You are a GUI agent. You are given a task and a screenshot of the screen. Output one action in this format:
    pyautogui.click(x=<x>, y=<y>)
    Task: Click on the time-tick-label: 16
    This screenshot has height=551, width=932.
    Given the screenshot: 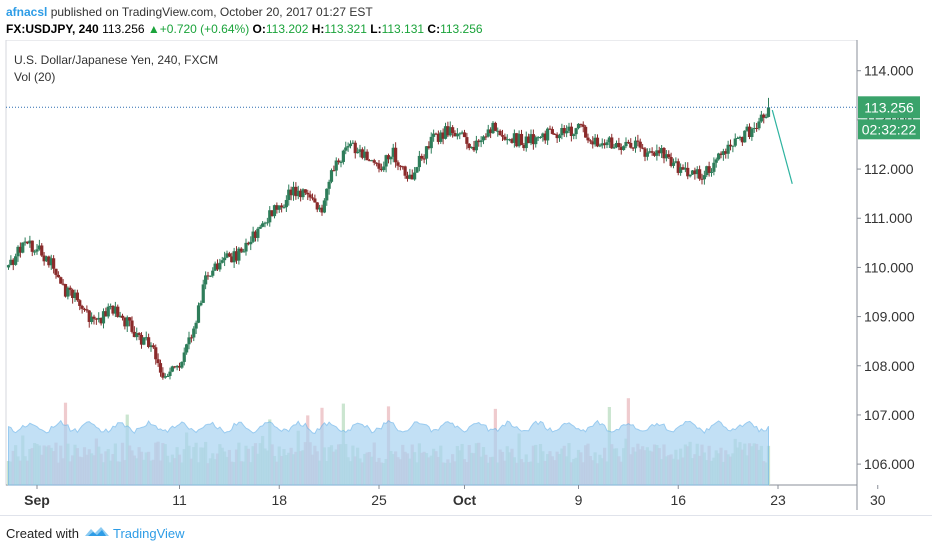 What is the action you would take?
    pyautogui.click(x=678, y=500)
    